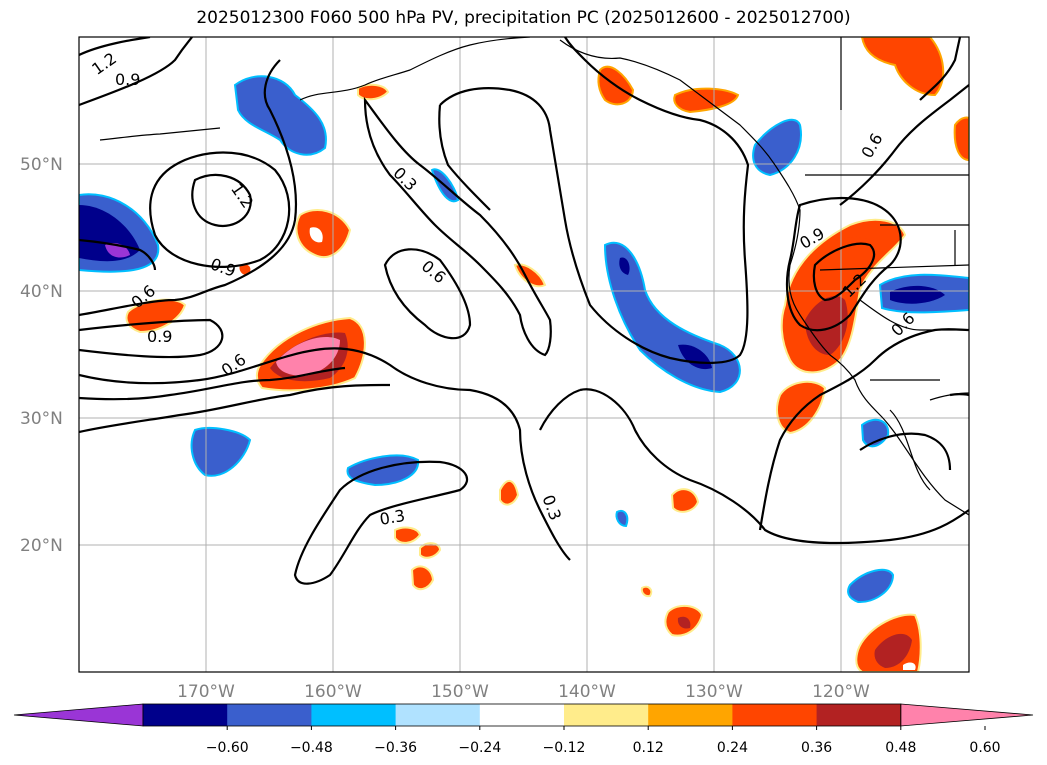 This screenshot has height=765, width=1047. I want to click on lon-label-120w: 120°W, so click(841, 692).